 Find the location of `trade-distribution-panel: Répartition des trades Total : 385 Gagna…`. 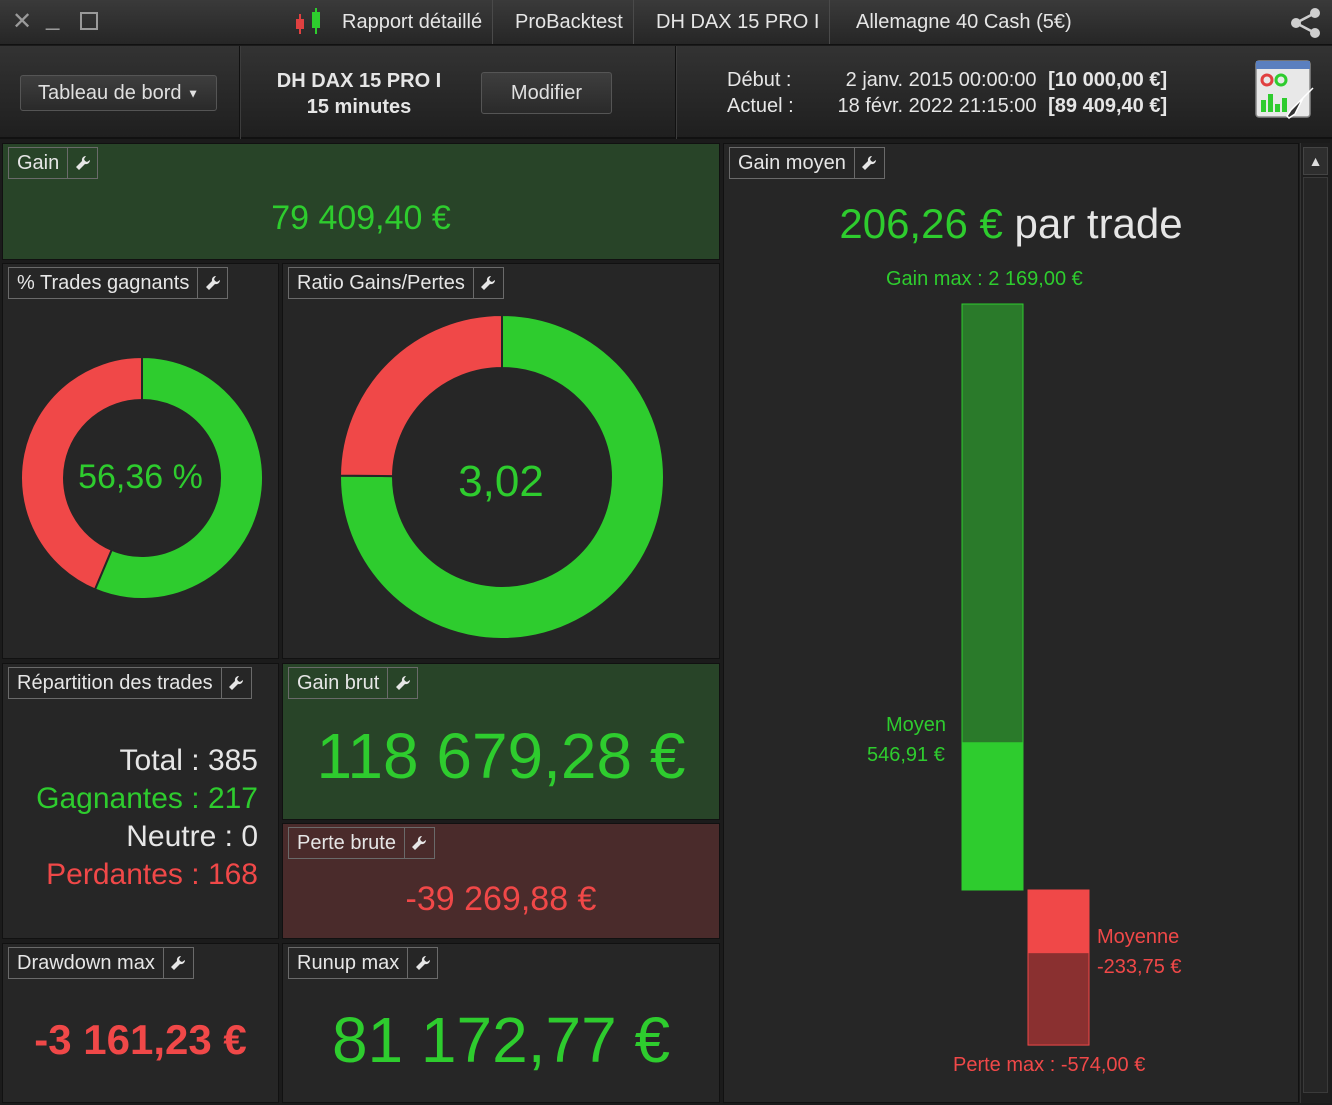

trade-distribution-panel: Répartition des trades Total : 385 Gagna… is located at coordinates (140, 801).